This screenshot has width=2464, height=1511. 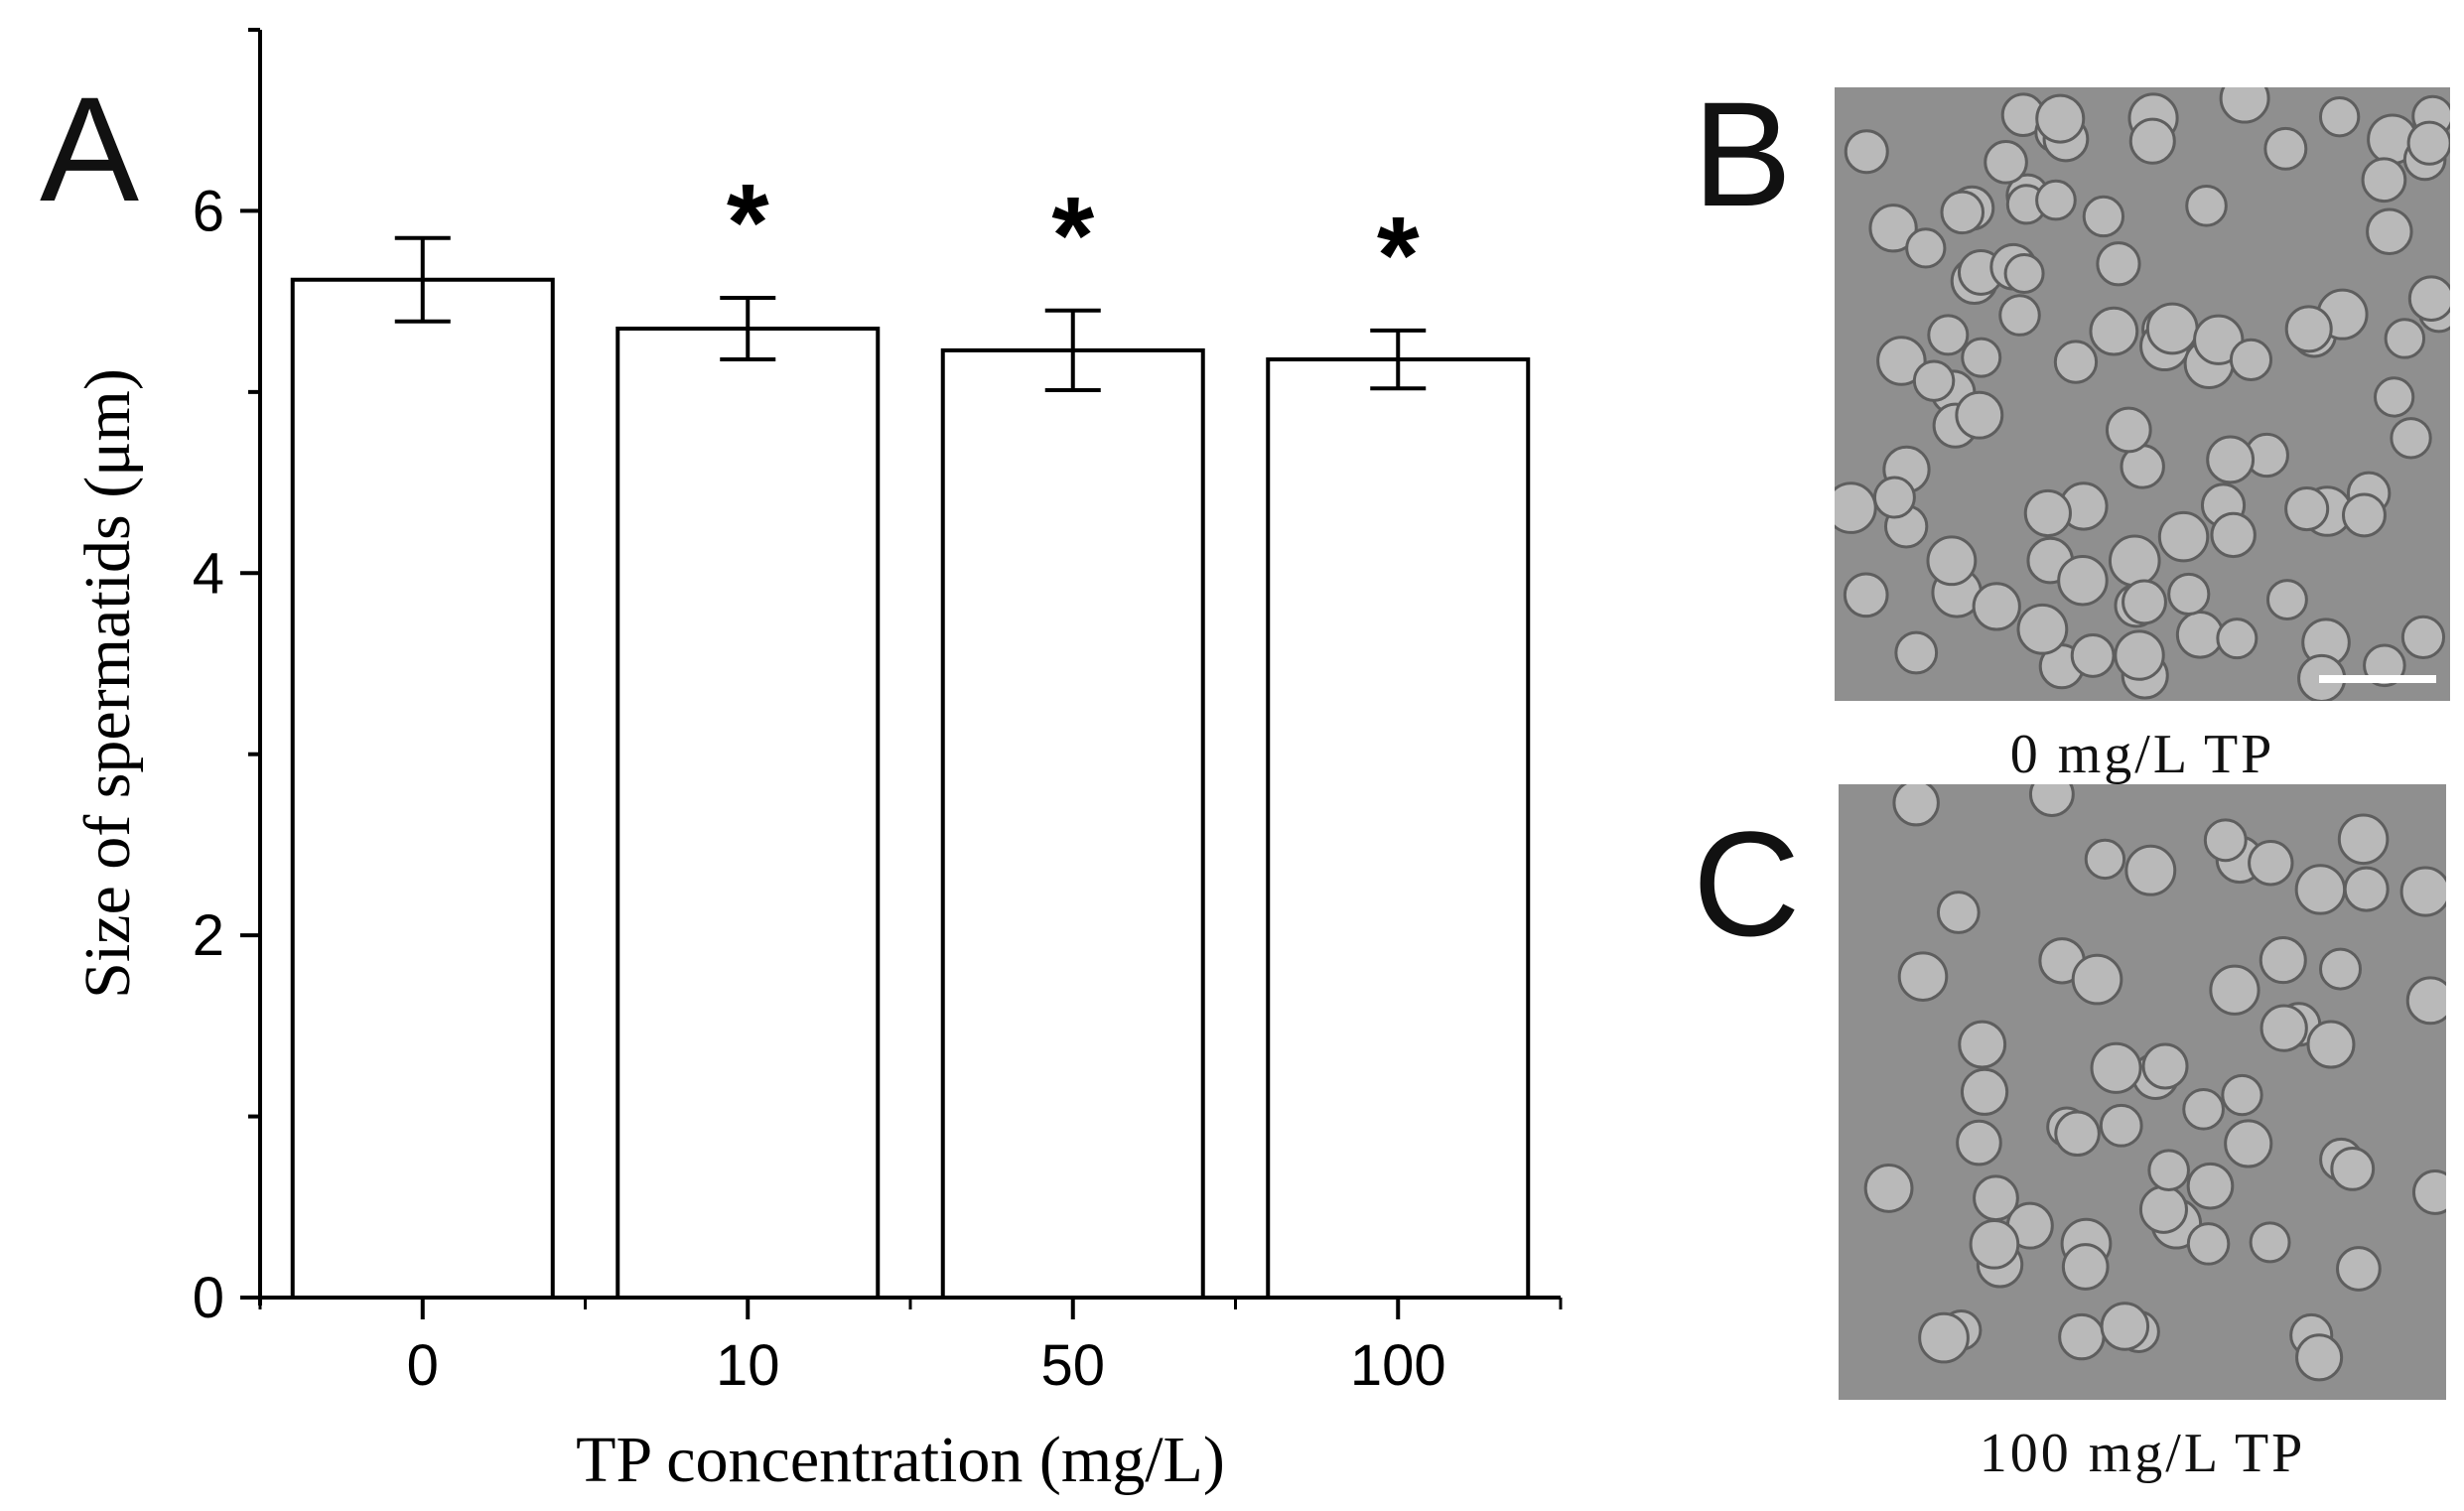 What do you see at coordinates (208, 573) in the screenshot?
I see `y-tick-label: 4` at bounding box center [208, 573].